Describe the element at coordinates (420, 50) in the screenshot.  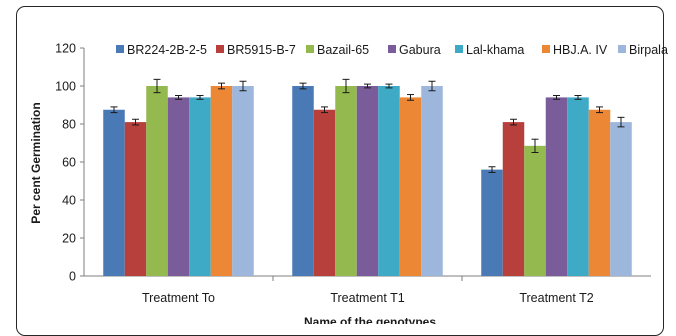
I see `legend-label: Gabura` at that location.